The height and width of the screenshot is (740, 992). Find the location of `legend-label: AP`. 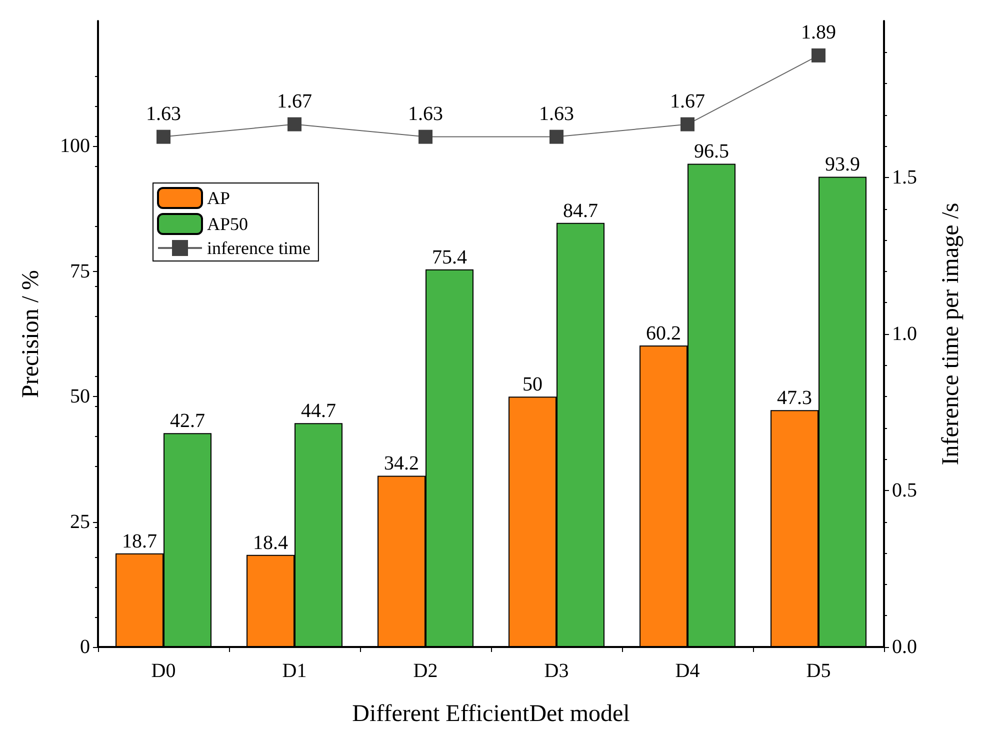

legend-label: AP is located at coordinates (218, 198).